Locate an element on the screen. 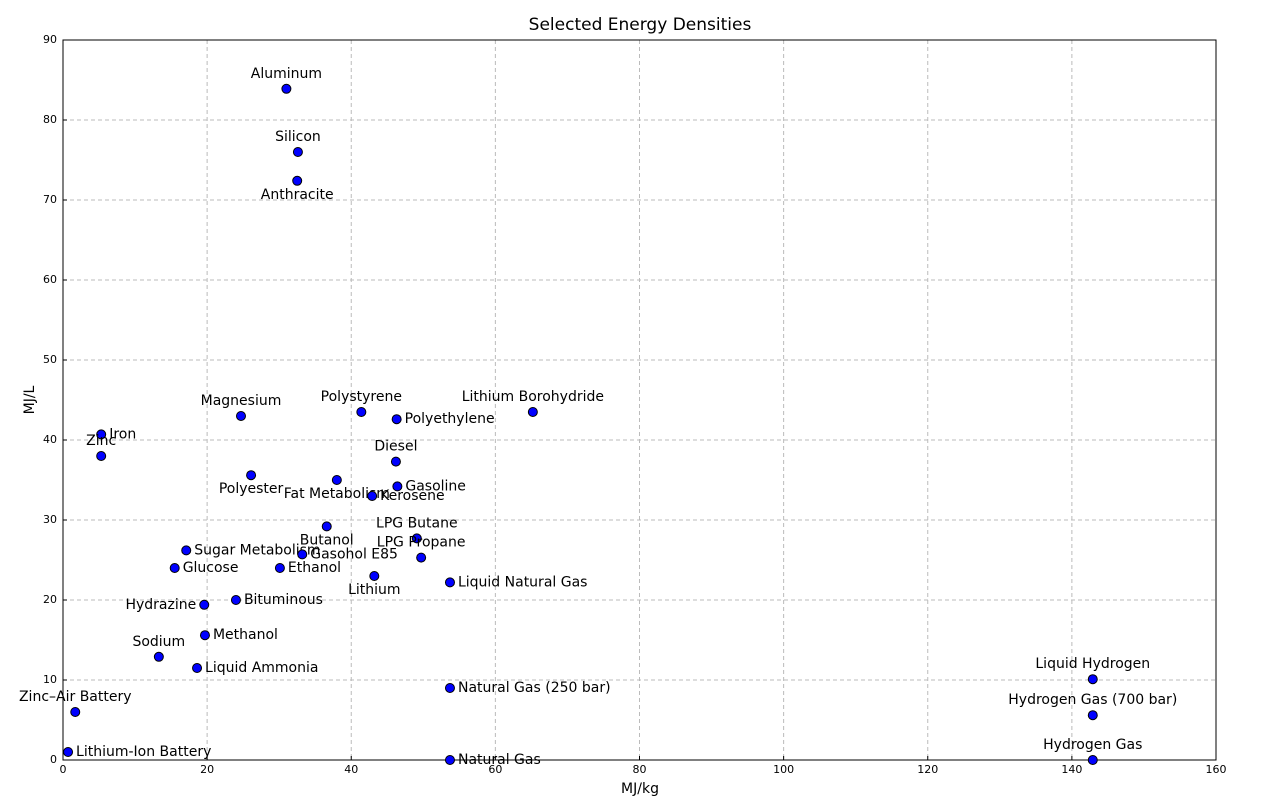 The image size is (1280, 804). point-label: Hydrazine is located at coordinates (160, 605).